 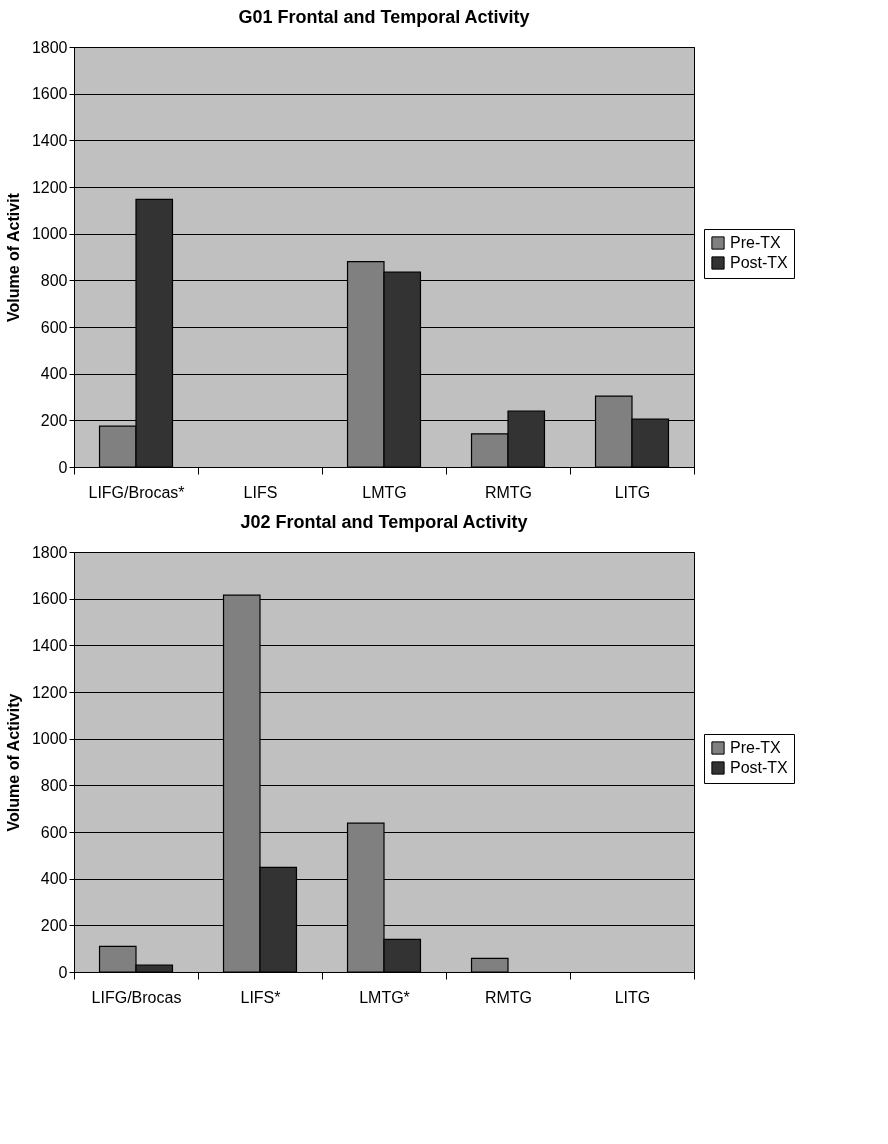 I want to click on y-axis-title: Volume of Activit, so click(x=13, y=257).